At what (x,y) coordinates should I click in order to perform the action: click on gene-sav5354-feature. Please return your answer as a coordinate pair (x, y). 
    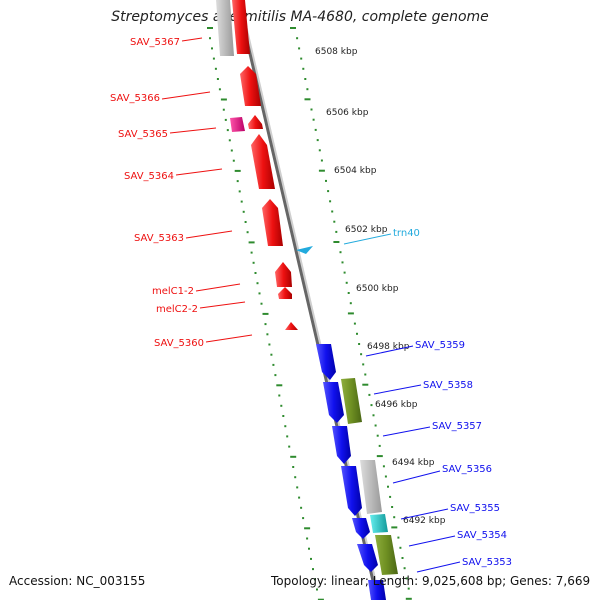
    Looking at the image, I should click on (361, 528).